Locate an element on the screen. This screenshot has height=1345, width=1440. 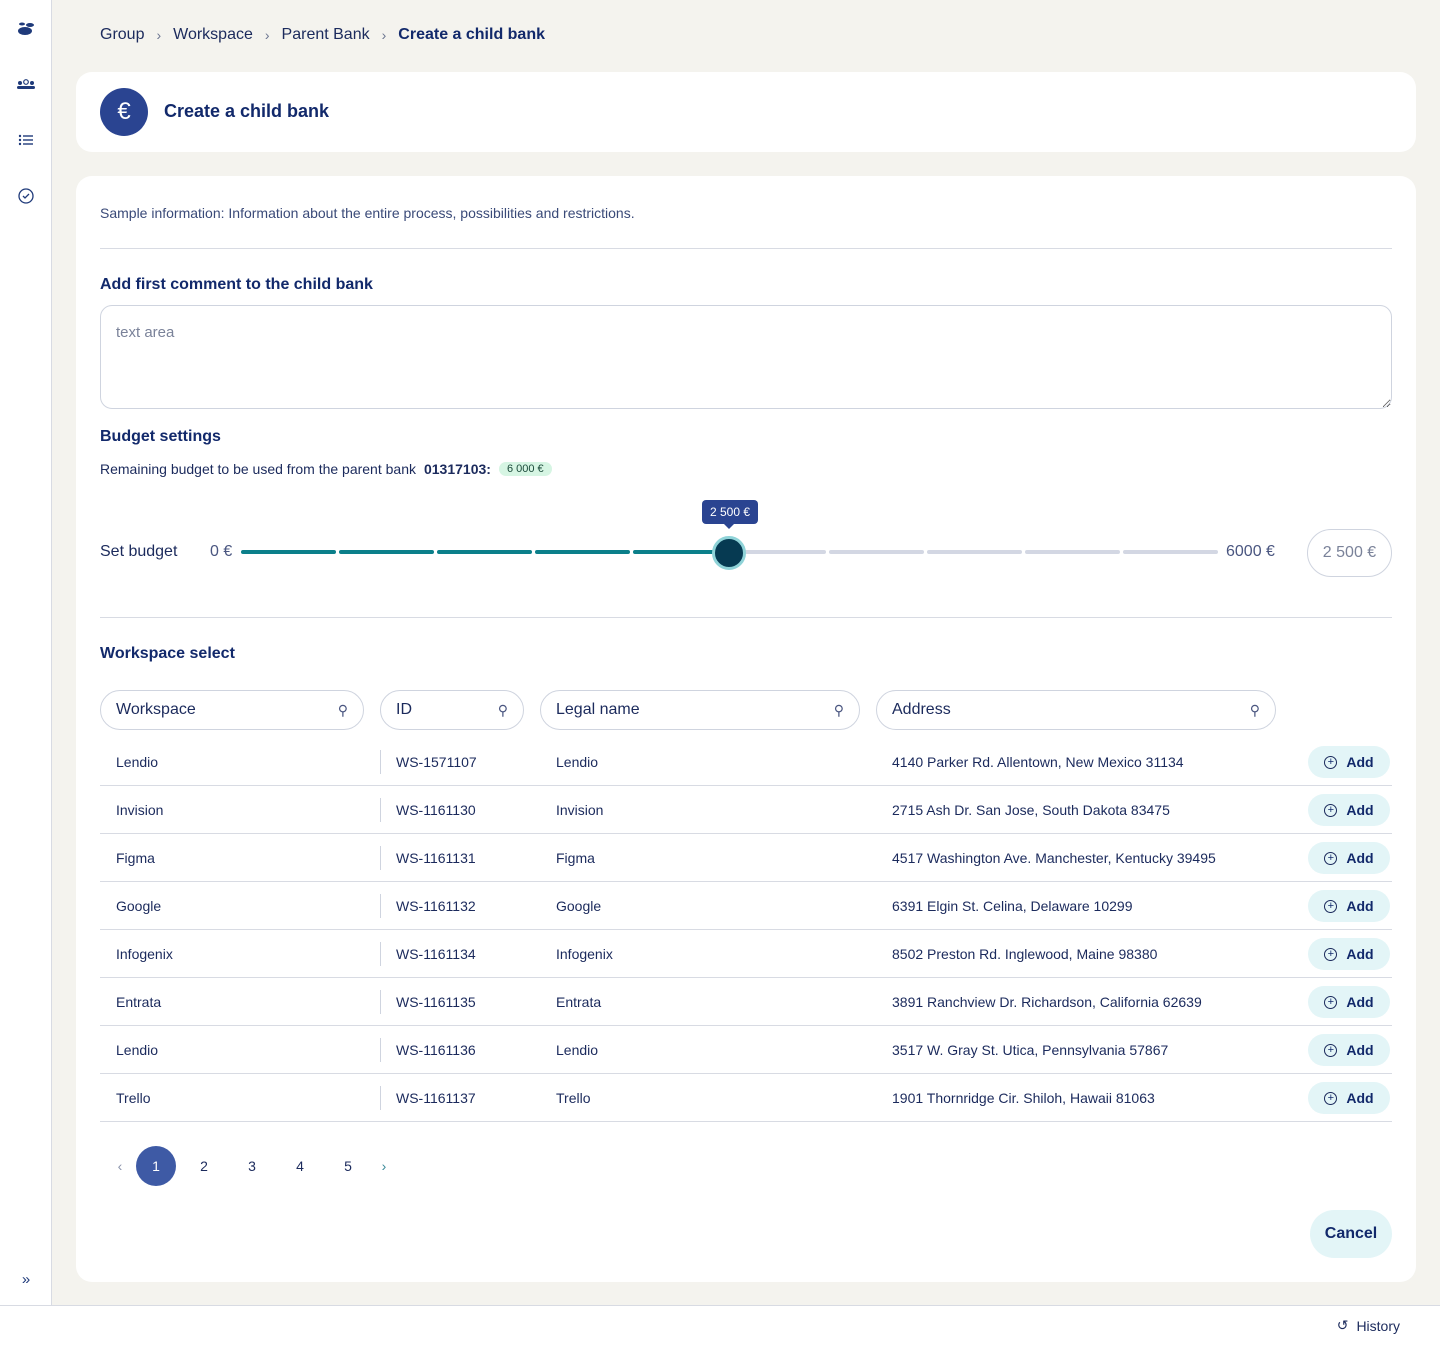
logo-icon is located at coordinates (26, 28).